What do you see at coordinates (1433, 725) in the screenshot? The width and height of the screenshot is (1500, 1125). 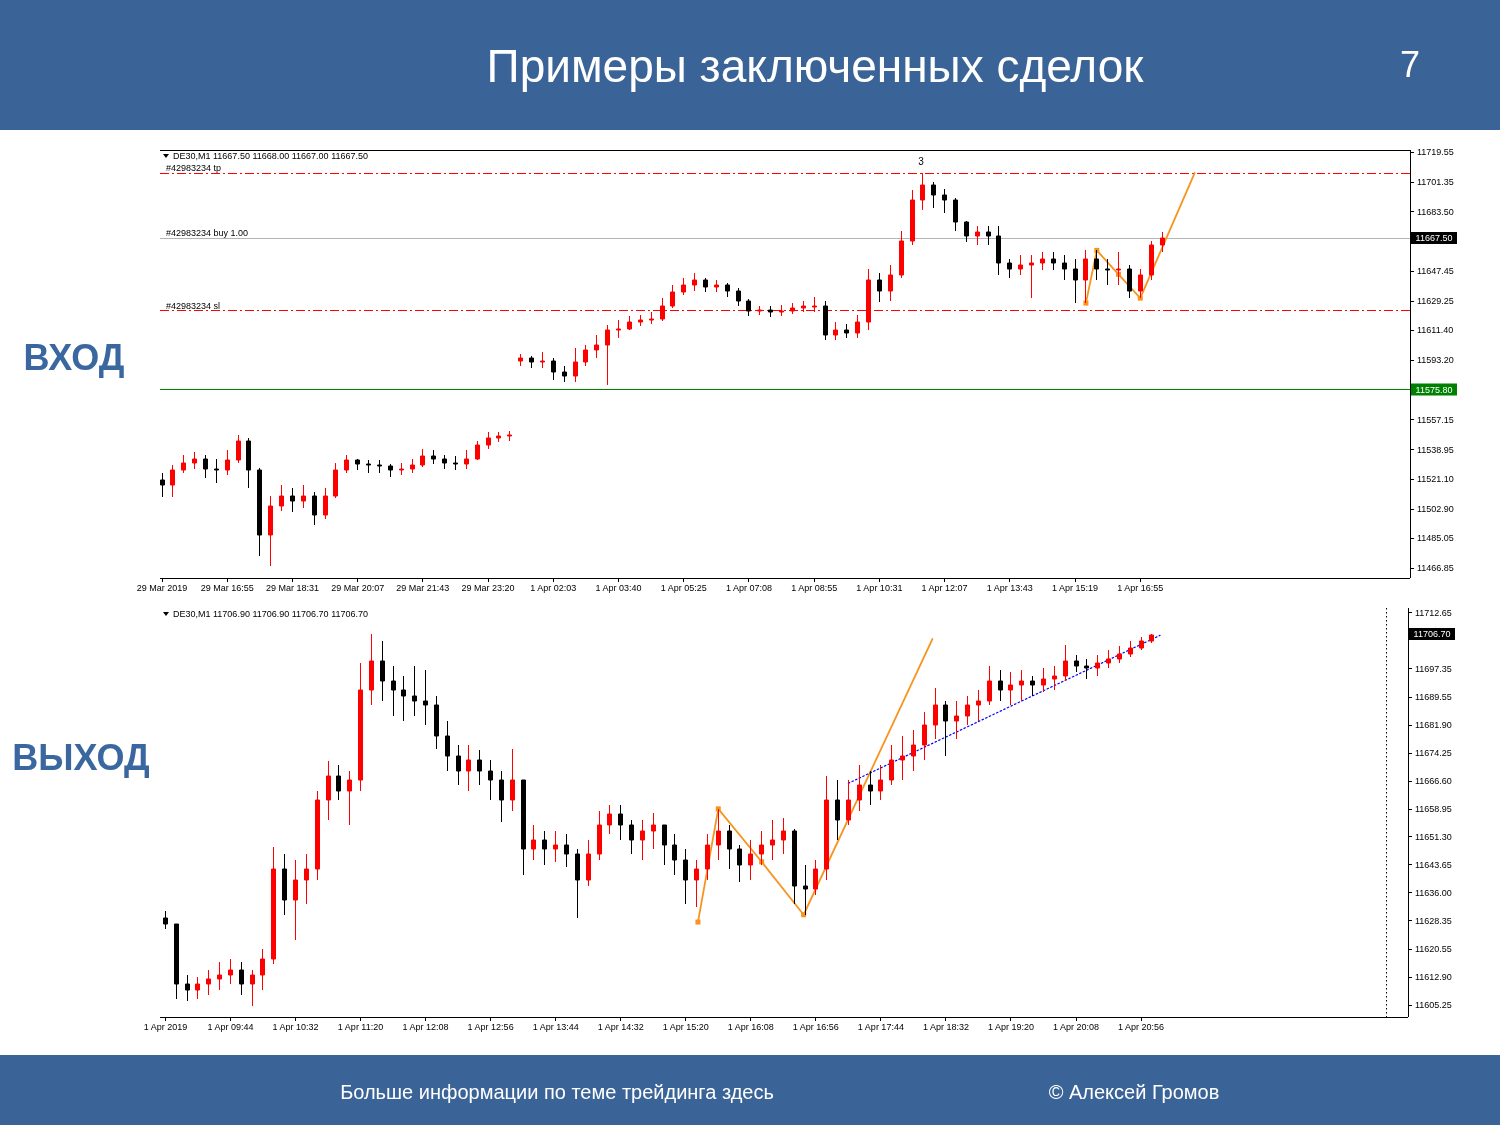 I see `y-tick-label: 11681.90` at bounding box center [1433, 725].